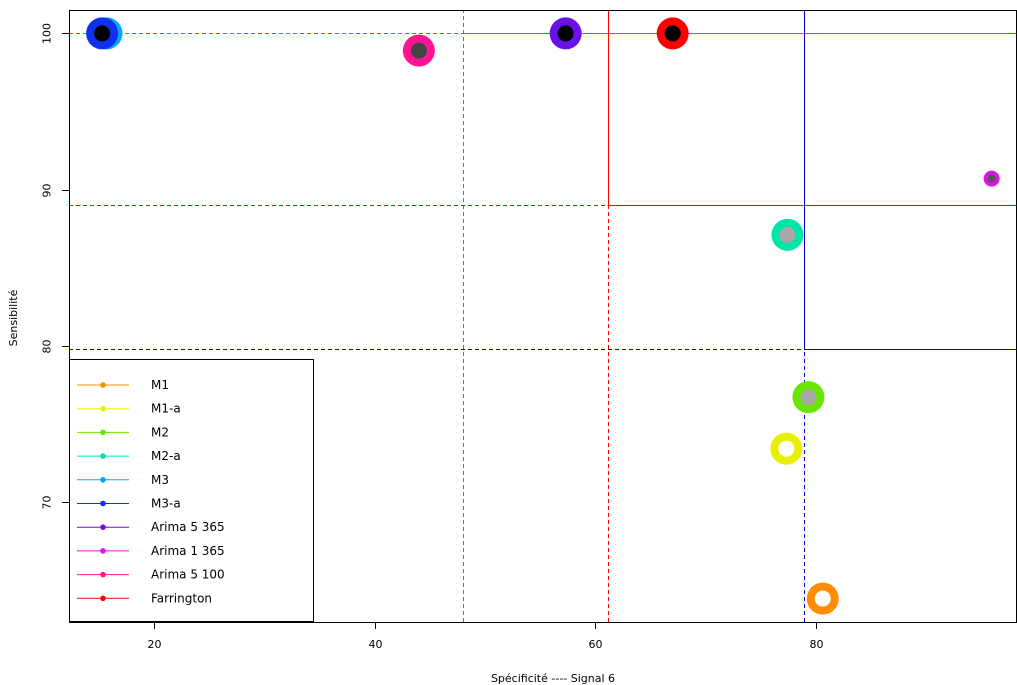 This screenshot has height=685, width=1017. I want to click on legend-box, so click(191, 490).